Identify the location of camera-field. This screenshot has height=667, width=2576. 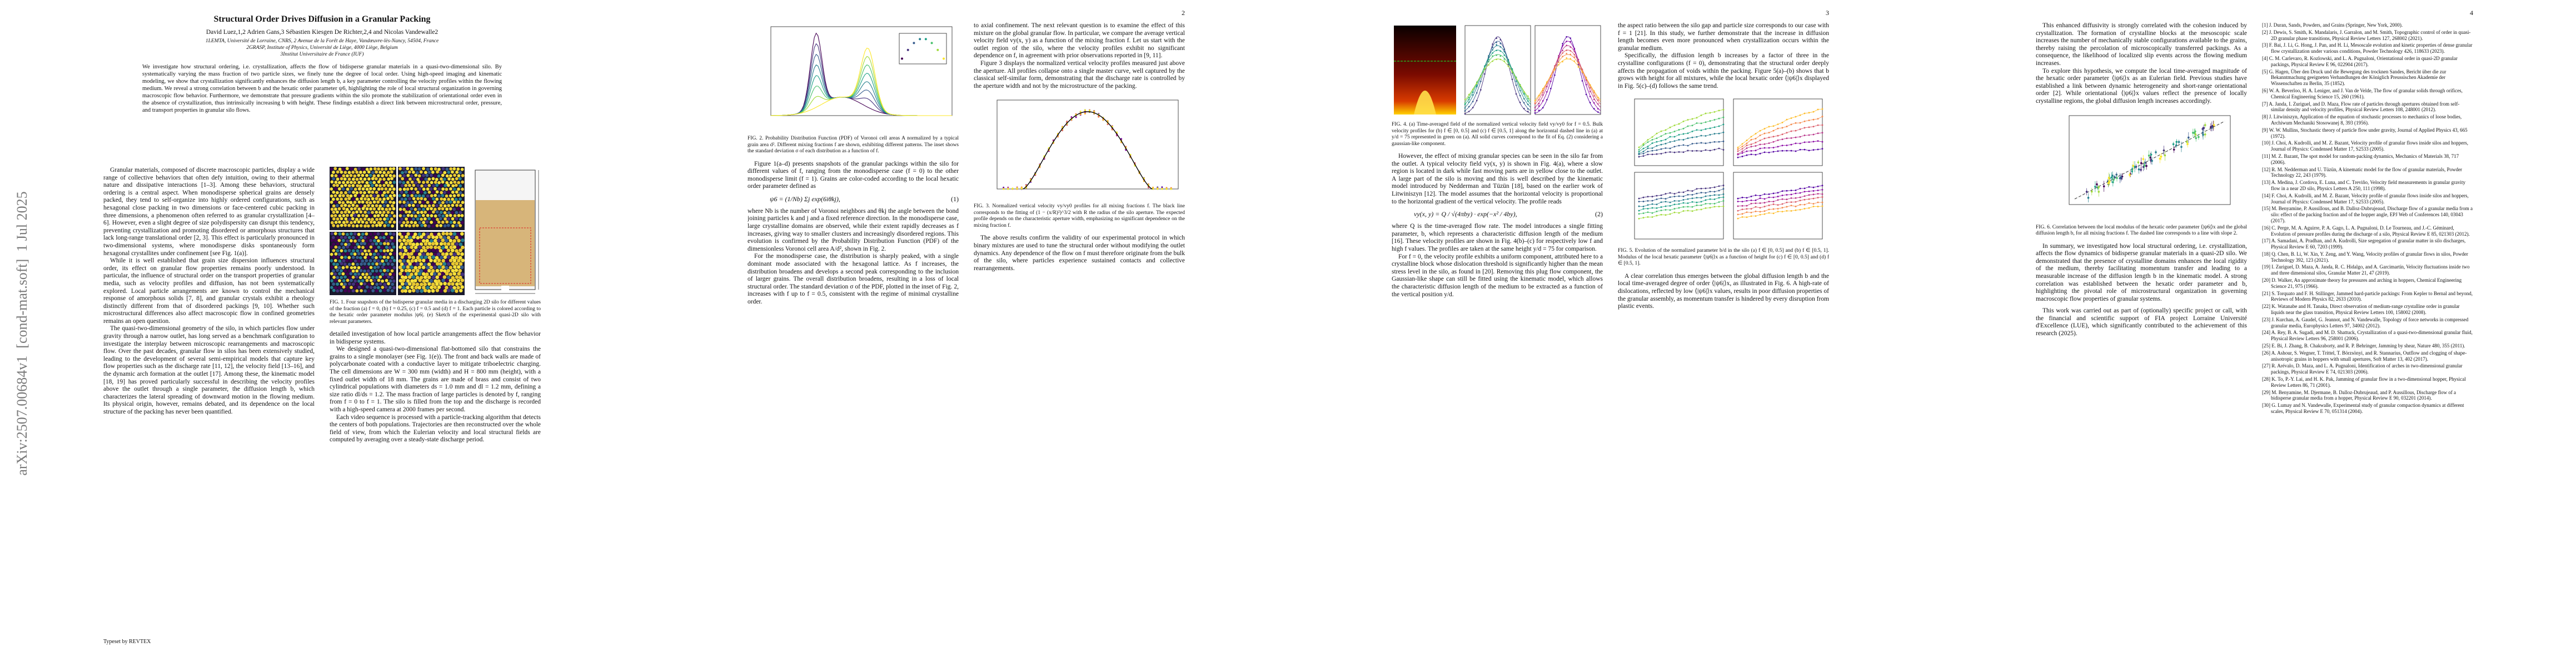
(505, 255).